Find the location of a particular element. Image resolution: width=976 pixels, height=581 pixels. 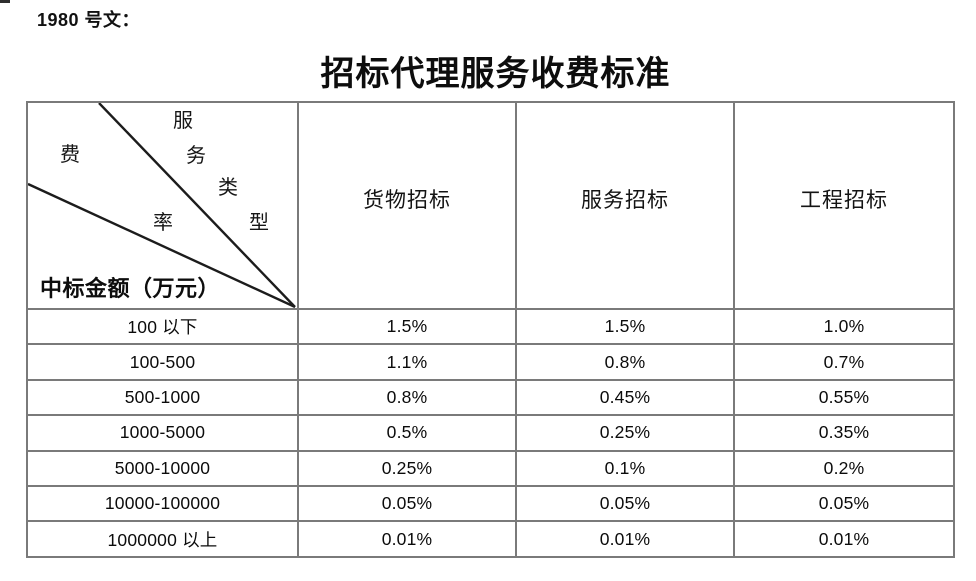

amount-range-cell: 500-1000 is located at coordinates (163, 398).